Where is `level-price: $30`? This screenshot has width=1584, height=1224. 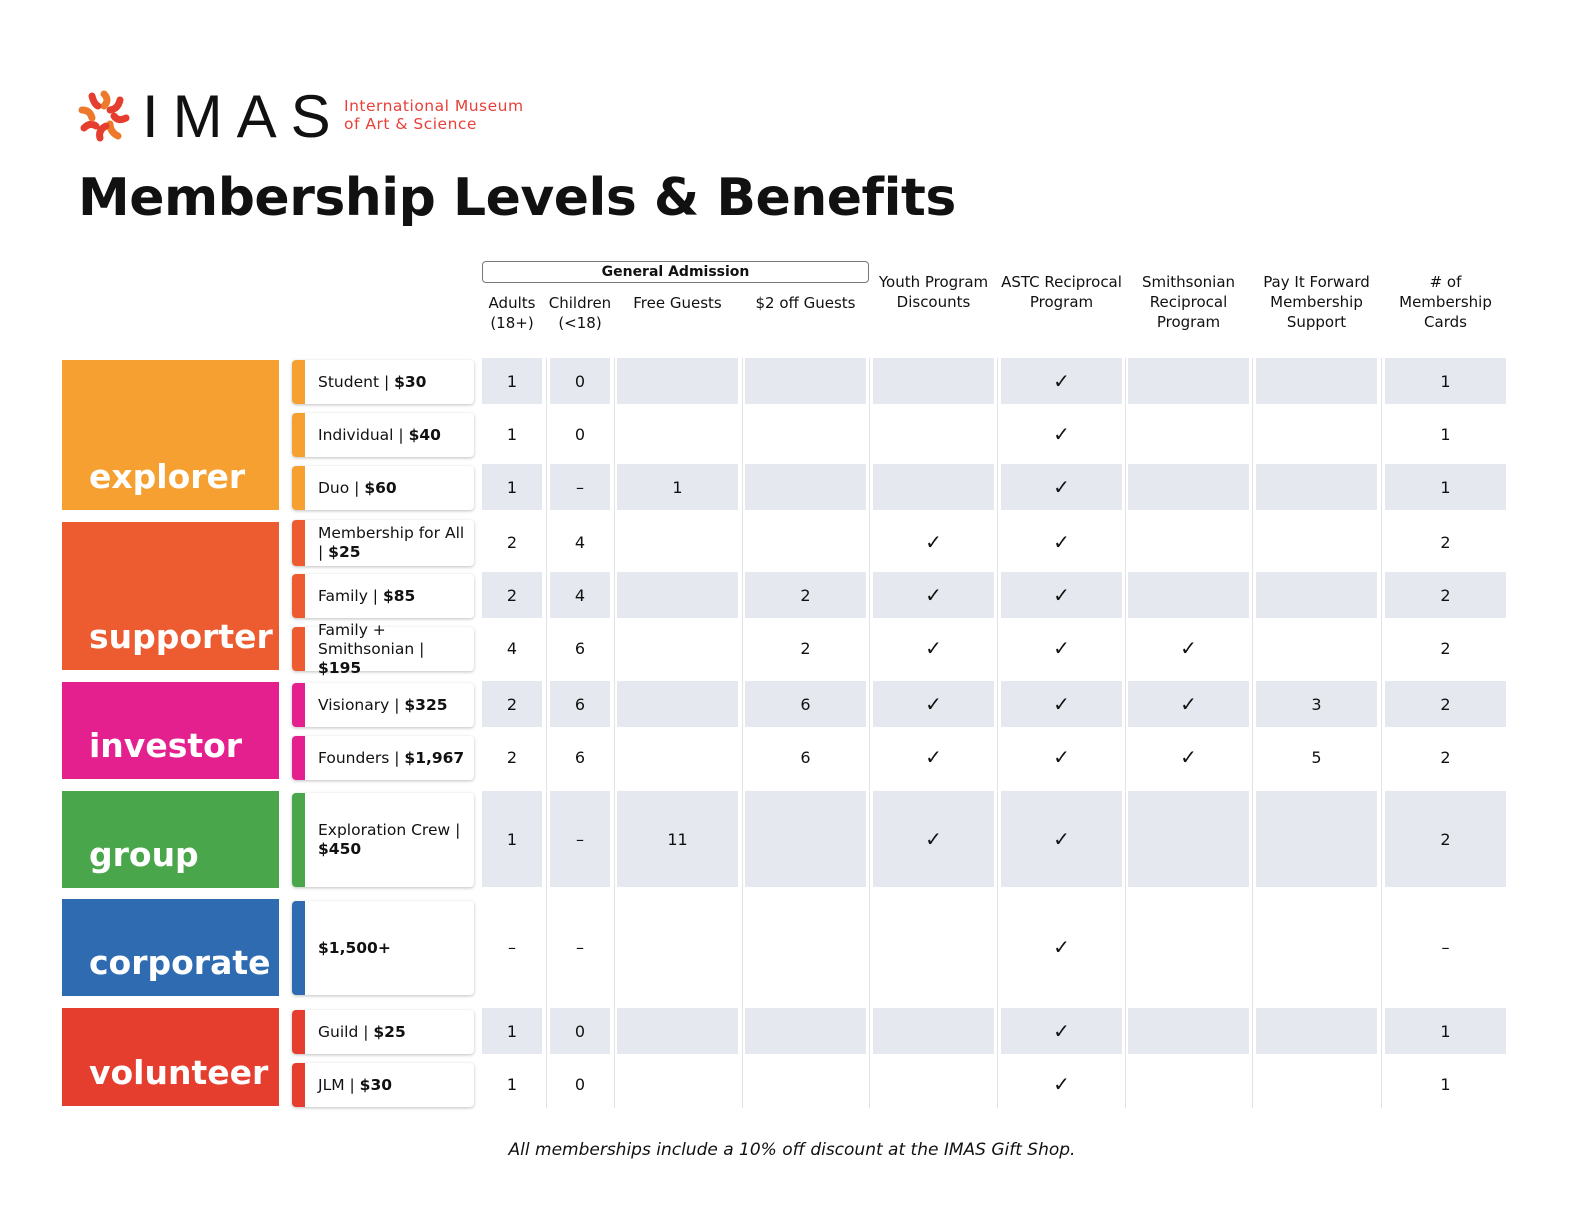
level-price: $30 is located at coordinates (376, 1084).